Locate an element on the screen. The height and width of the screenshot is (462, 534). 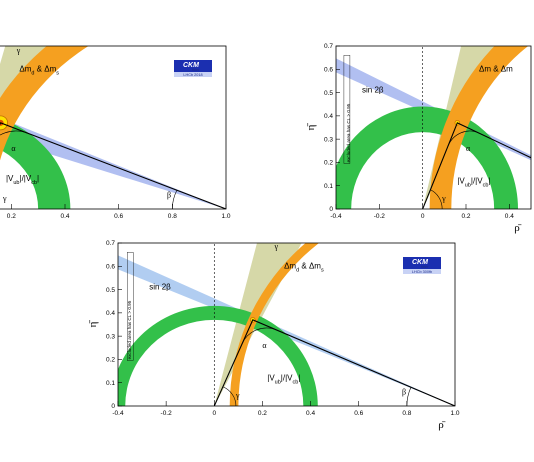
plot-frame is located at coordinates (433, 127).